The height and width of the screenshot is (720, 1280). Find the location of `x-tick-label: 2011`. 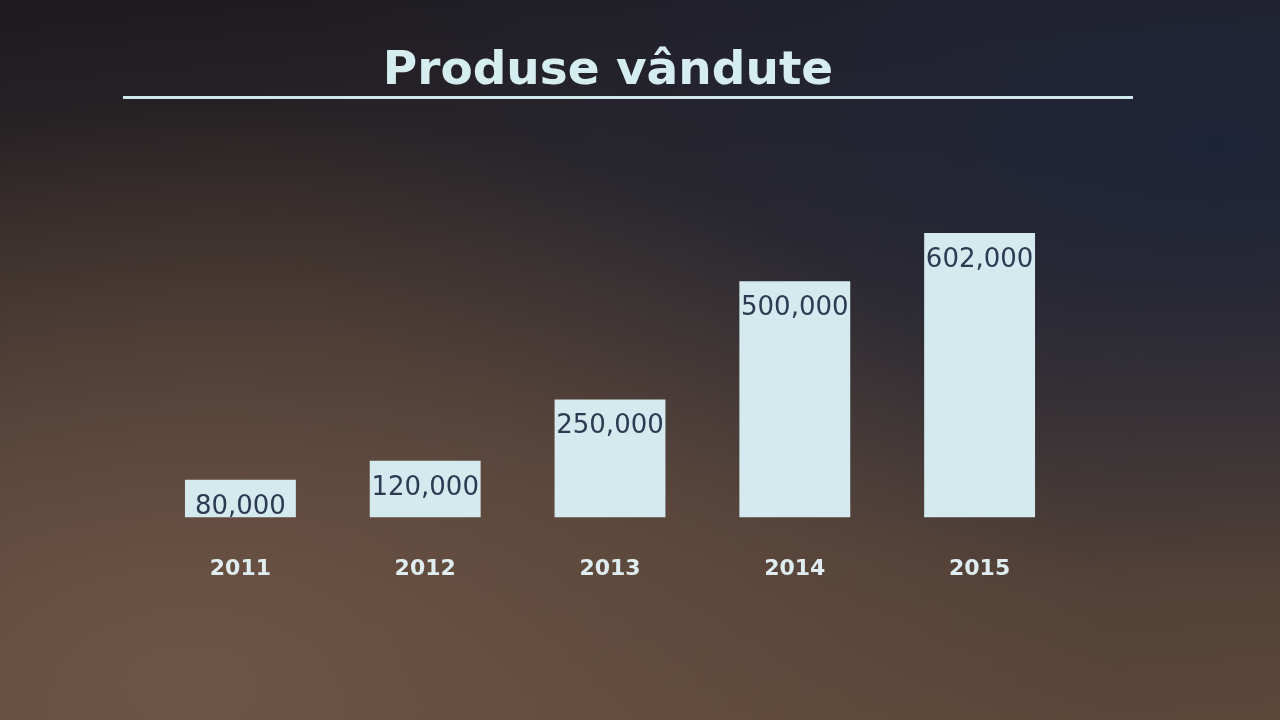

x-tick-label: 2011 is located at coordinates (240, 567).